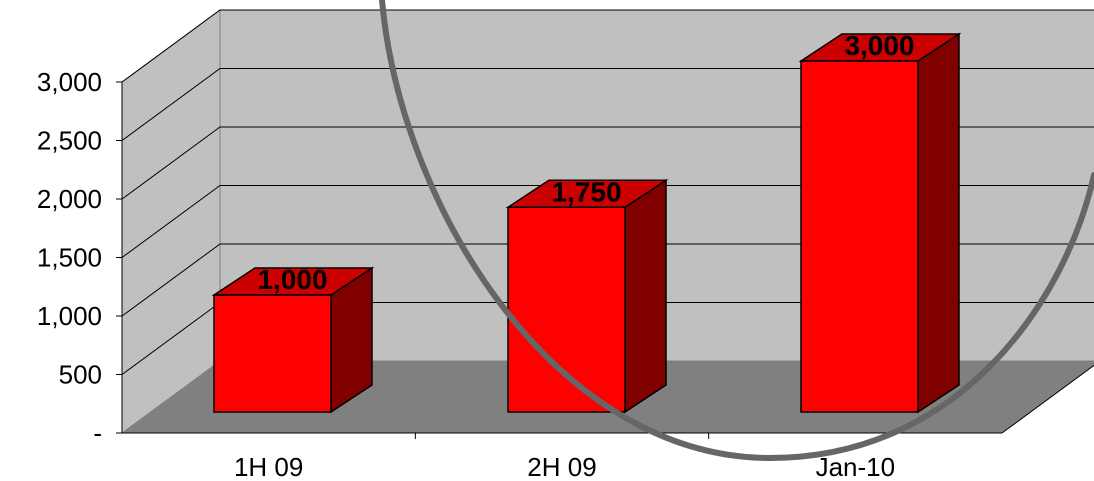 Image resolution: width=1094 pixels, height=481 pixels. I want to click on gridline, so click(607, 46).